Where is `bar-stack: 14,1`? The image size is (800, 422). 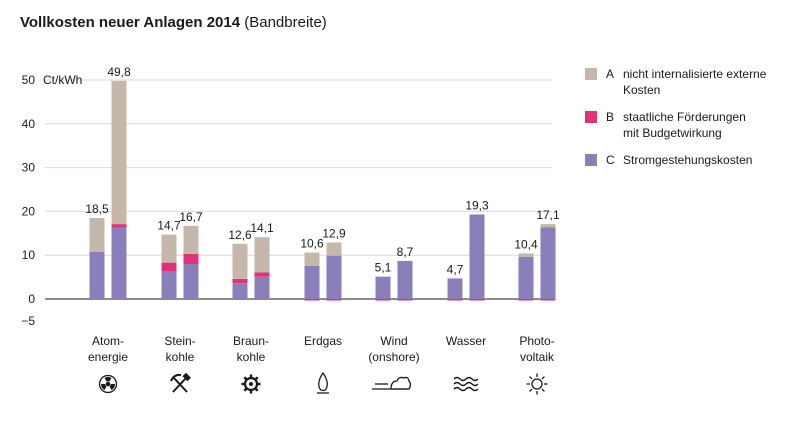
bar-stack: 14,1 is located at coordinates (262, 260).